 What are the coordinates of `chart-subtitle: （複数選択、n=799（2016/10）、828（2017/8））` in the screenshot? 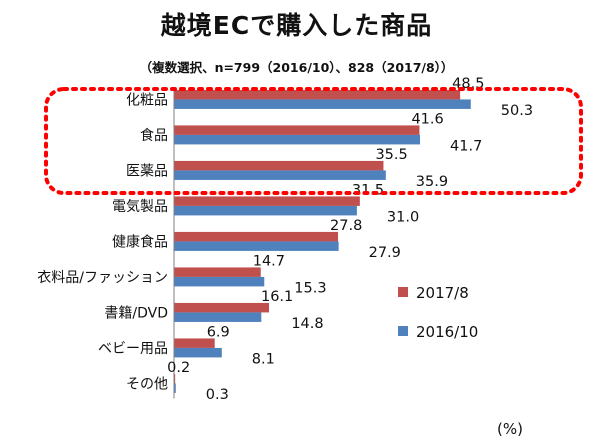 It's located at (296, 67).